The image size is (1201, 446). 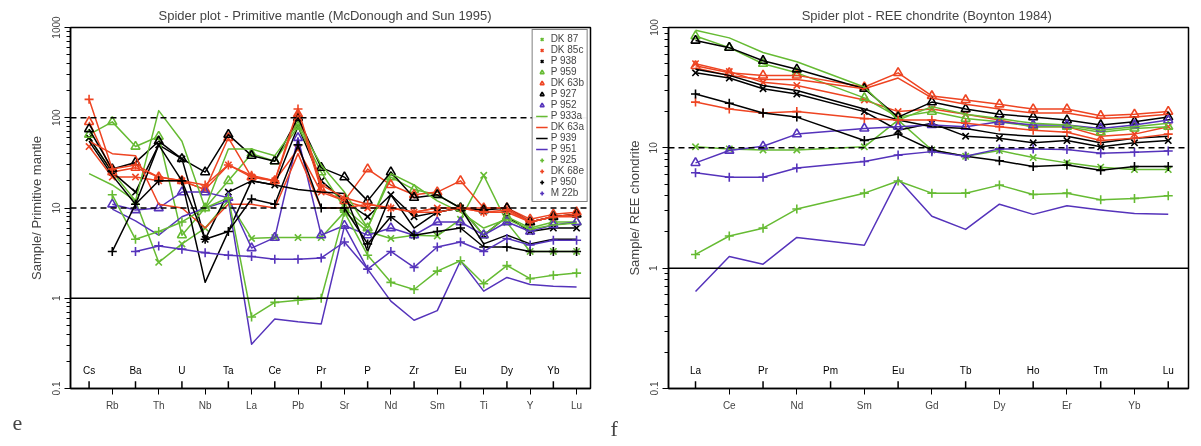 What do you see at coordinates (345, 405) in the screenshot?
I see `x-tick-label: Sr` at bounding box center [345, 405].